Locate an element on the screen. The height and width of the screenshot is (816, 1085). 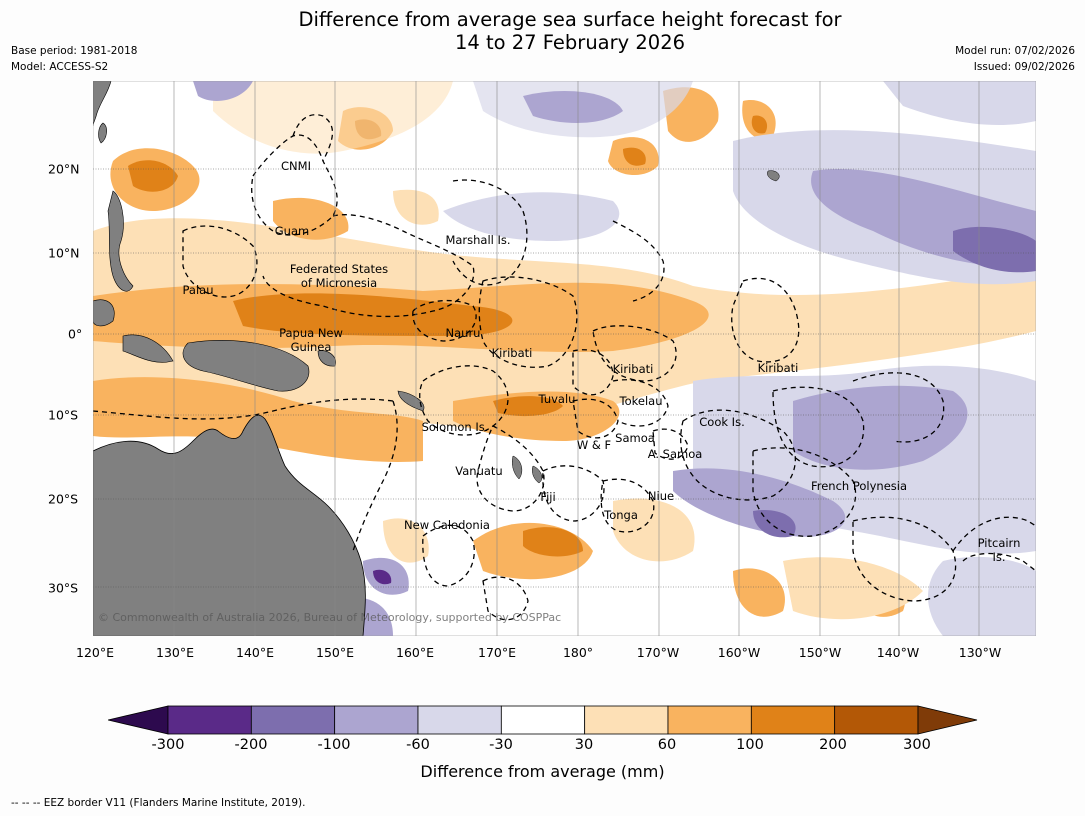
colorbar-tick: -300 is located at coordinates (168, 745).